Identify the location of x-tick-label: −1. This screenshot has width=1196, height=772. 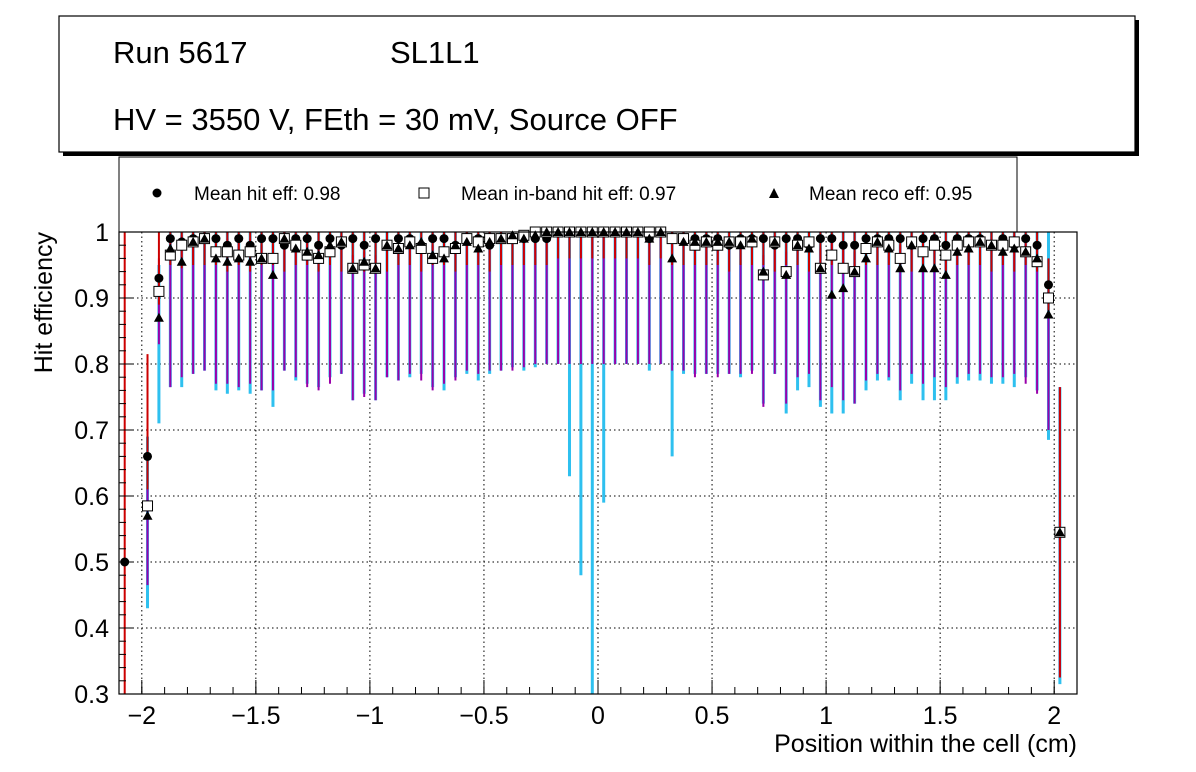
(370, 716).